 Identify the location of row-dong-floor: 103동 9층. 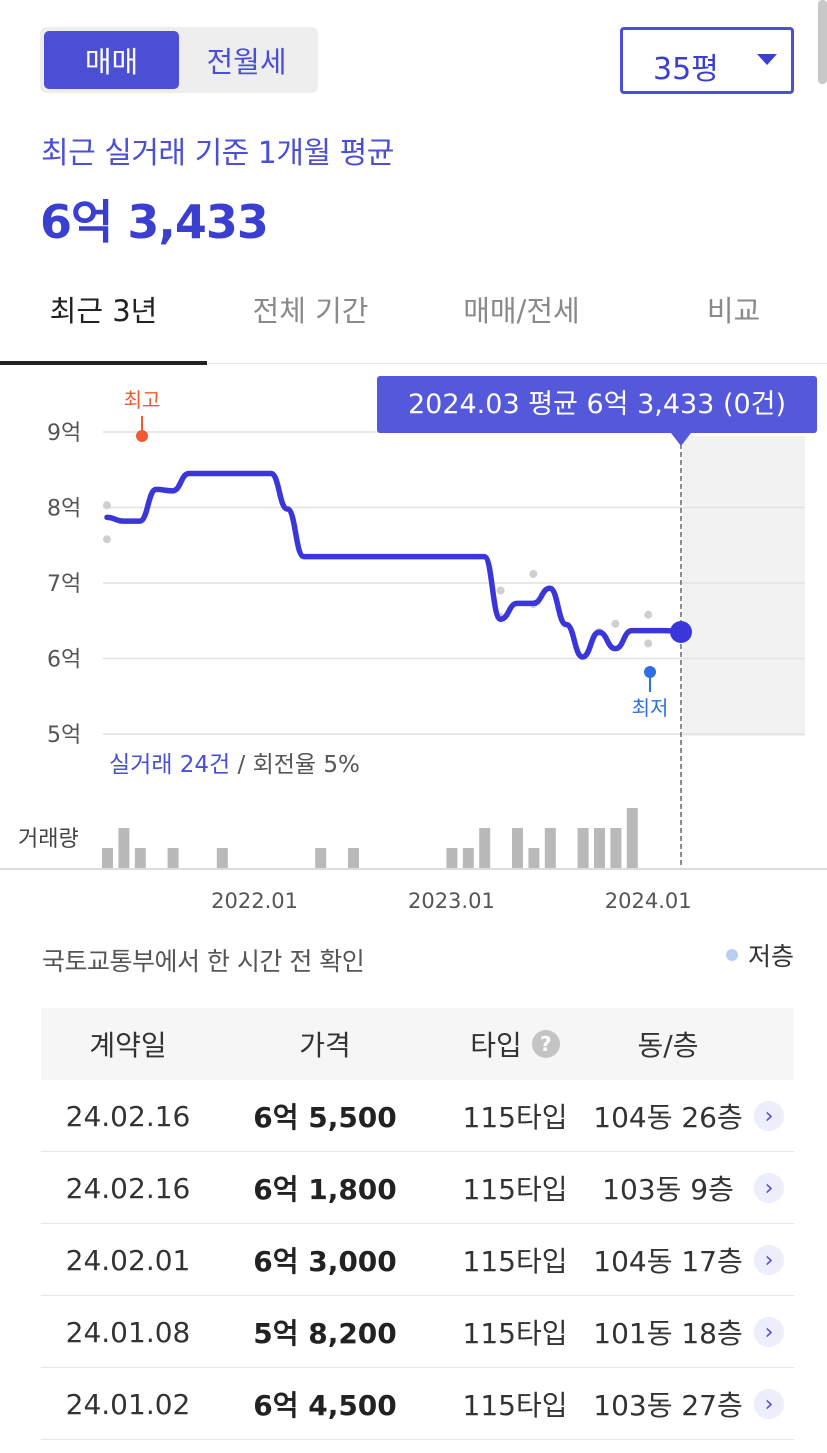
(668, 1189).